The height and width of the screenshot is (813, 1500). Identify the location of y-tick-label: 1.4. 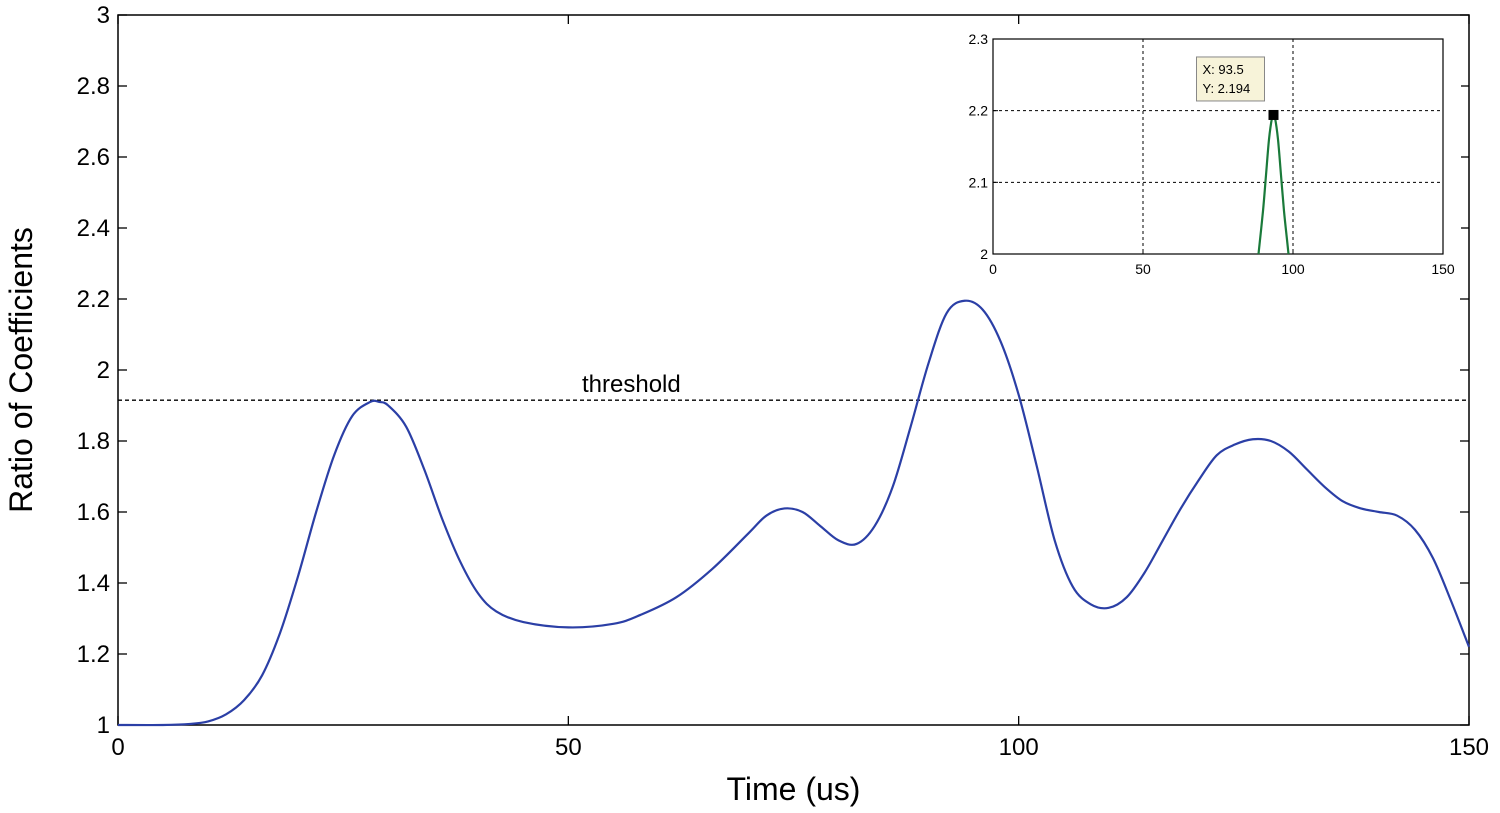
(93, 583).